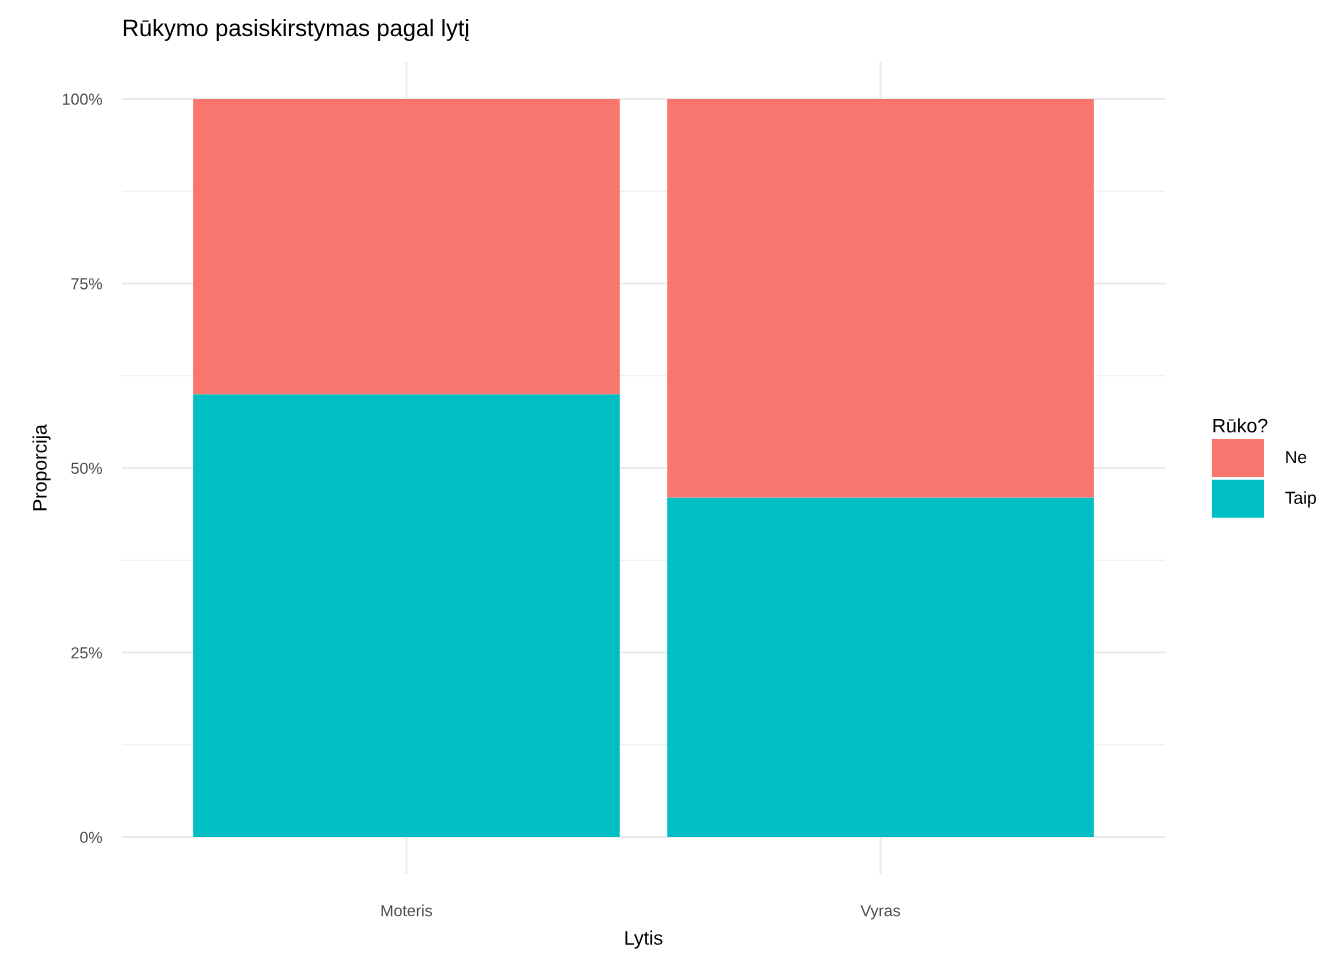 The width and height of the screenshot is (1344, 960). I want to click on legend-title: Rūko?, so click(1240, 425).